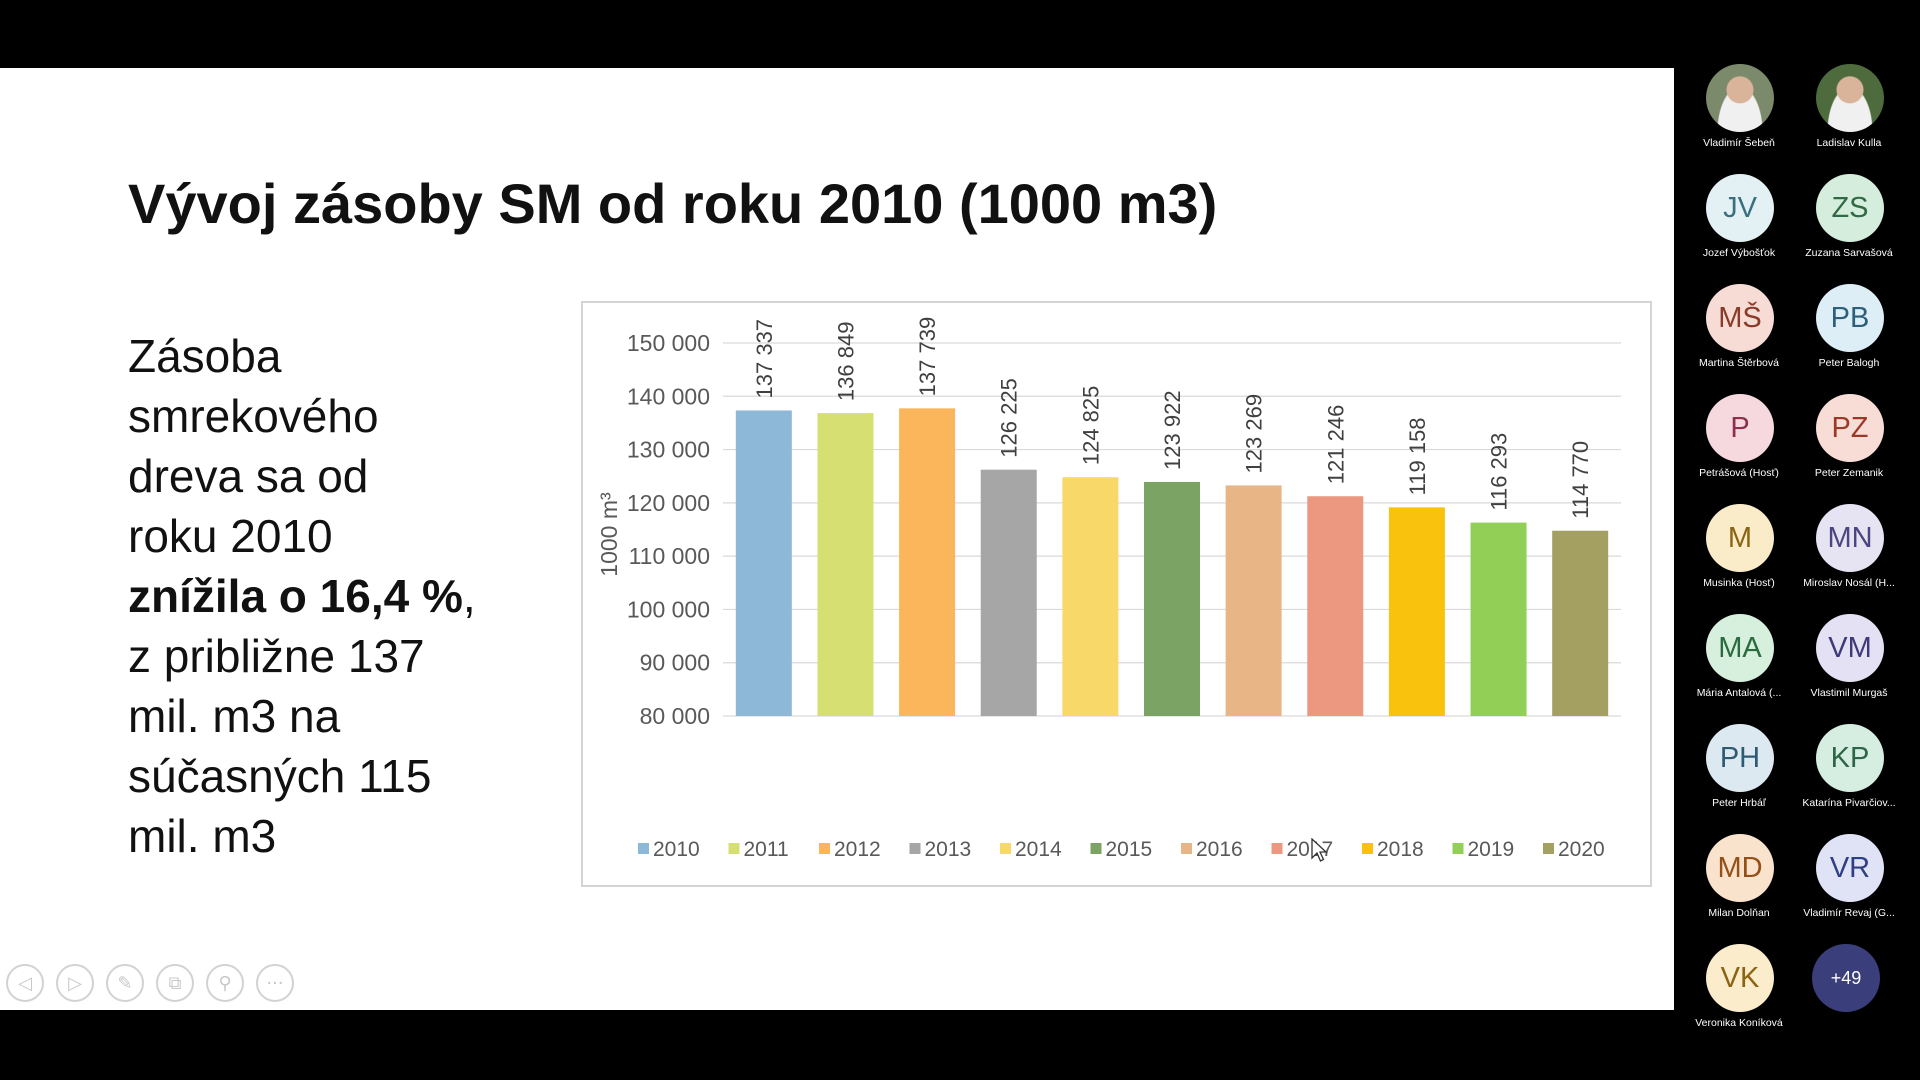 The image size is (1920, 1080). I want to click on participant-tile: PZ Peter Zemanik, so click(1849, 444).